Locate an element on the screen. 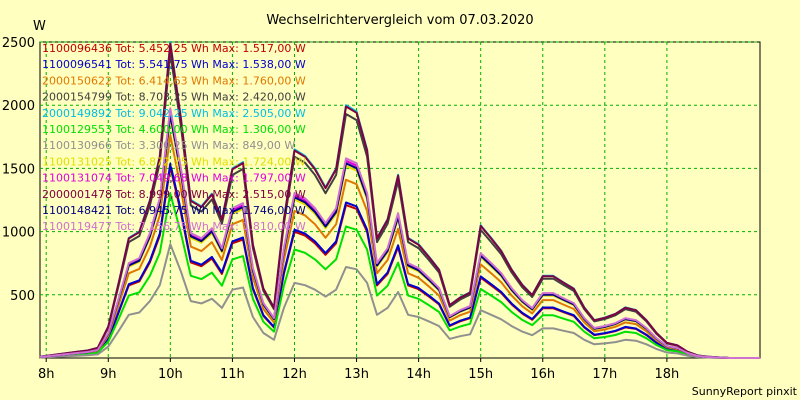  x-tick-label: 10h is located at coordinates (170, 374).